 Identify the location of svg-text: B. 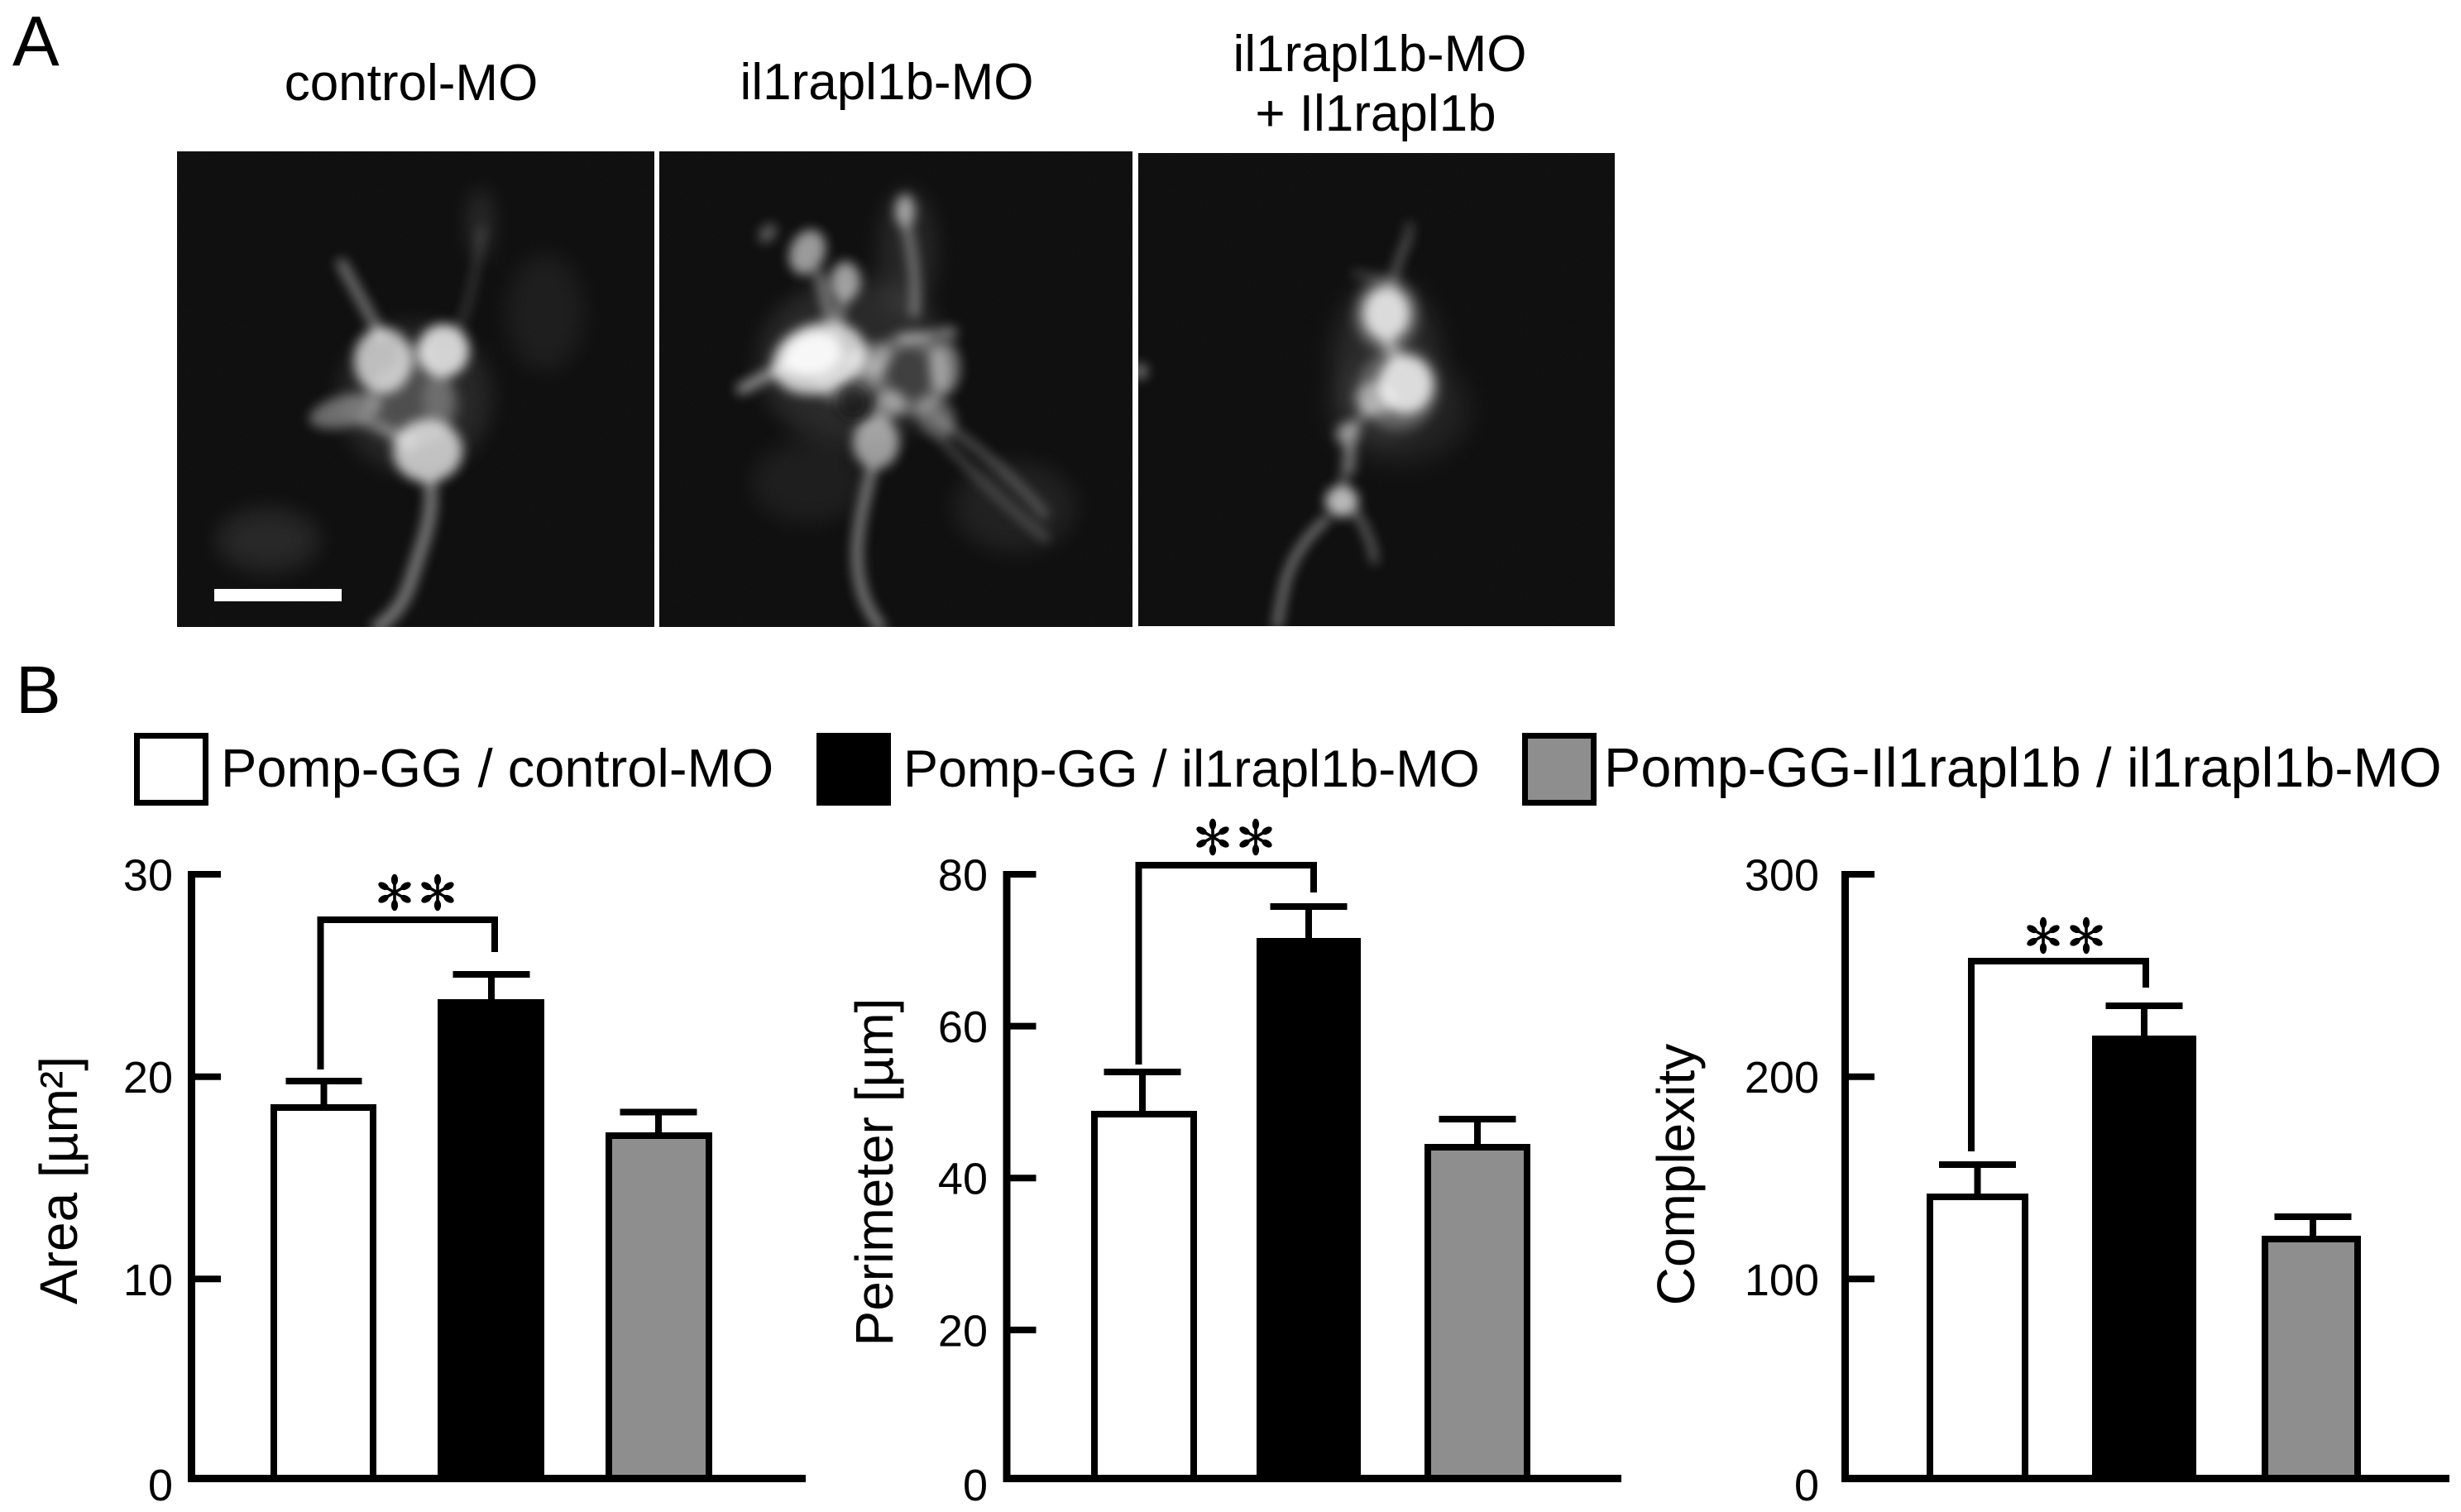
(38, 690).